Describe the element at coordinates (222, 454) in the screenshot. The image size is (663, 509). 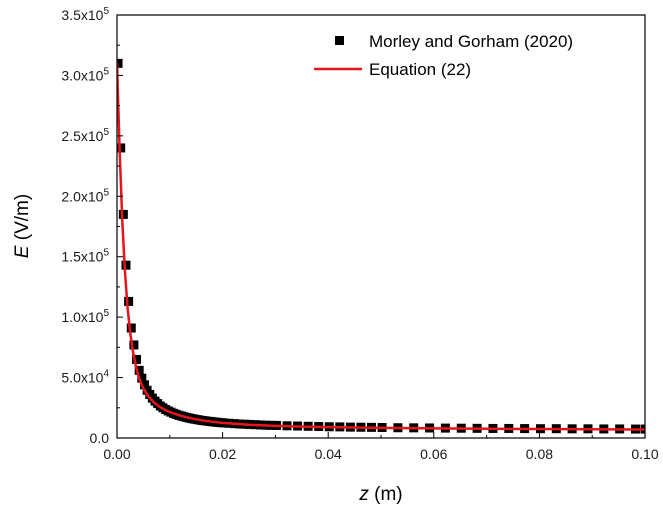
I see `x-tick-label: 0.02` at that location.